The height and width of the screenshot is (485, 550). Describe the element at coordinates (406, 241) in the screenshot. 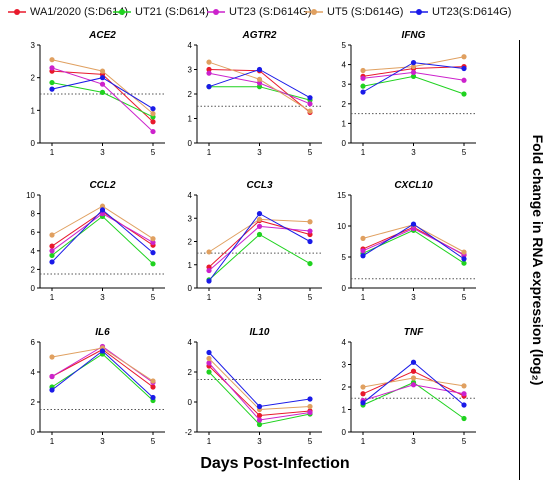

I see `panel-cxcl10: CXCL10 0 5 10 15 1 3 5` at that location.